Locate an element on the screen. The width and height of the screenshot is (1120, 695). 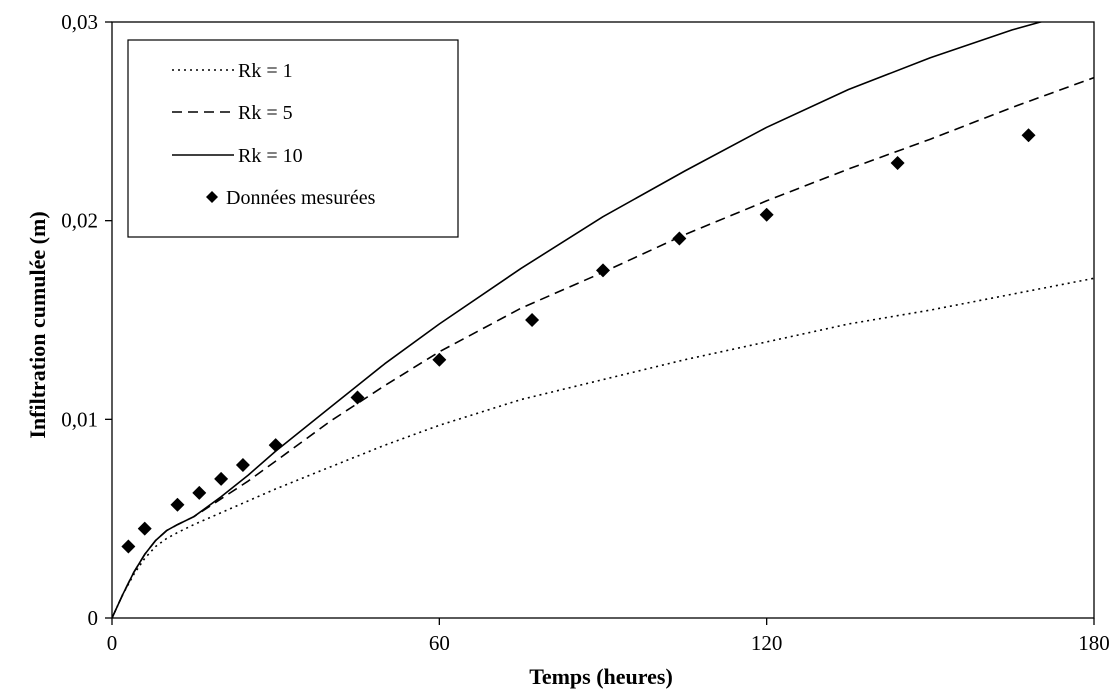
x-tick-label: 180 is located at coordinates (1094, 643).